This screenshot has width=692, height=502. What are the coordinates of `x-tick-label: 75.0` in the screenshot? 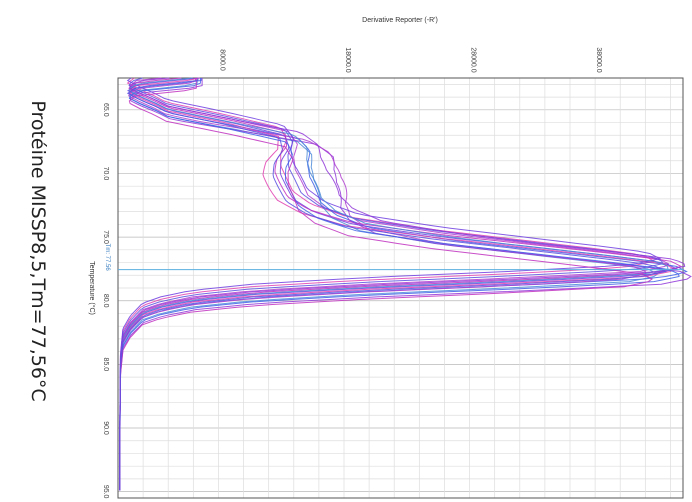 It's located at (105, 237).